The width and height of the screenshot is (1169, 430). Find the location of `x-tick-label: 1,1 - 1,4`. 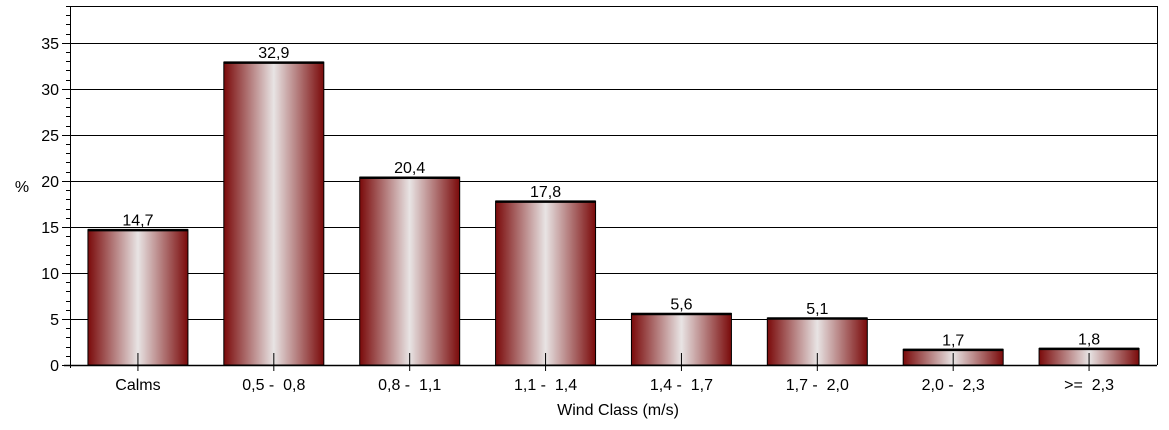

x-tick-label: 1,1 - 1,4 is located at coordinates (545, 385).